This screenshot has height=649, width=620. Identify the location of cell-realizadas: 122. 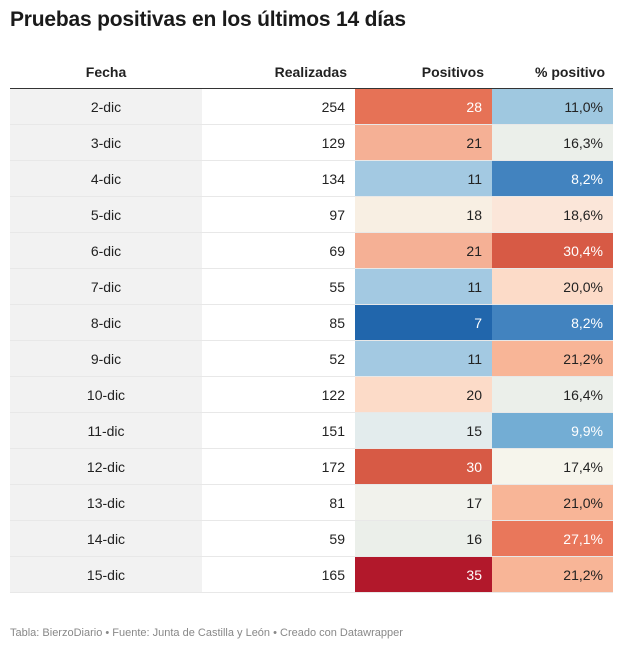
(278, 394).